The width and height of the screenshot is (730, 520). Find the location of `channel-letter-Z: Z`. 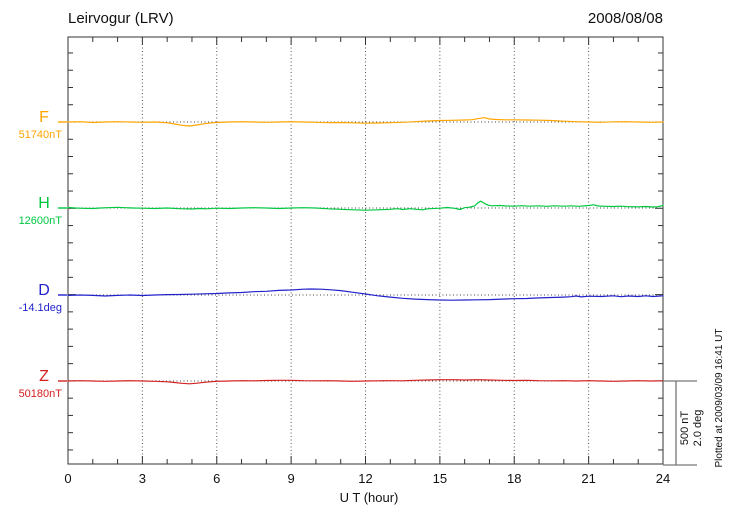

channel-letter-Z: Z is located at coordinates (44, 376).